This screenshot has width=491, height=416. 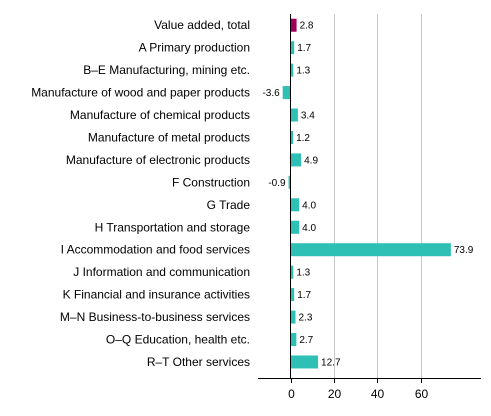 I want to click on category-label-5: Manufacture of metal products, so click(x=169, y=137).